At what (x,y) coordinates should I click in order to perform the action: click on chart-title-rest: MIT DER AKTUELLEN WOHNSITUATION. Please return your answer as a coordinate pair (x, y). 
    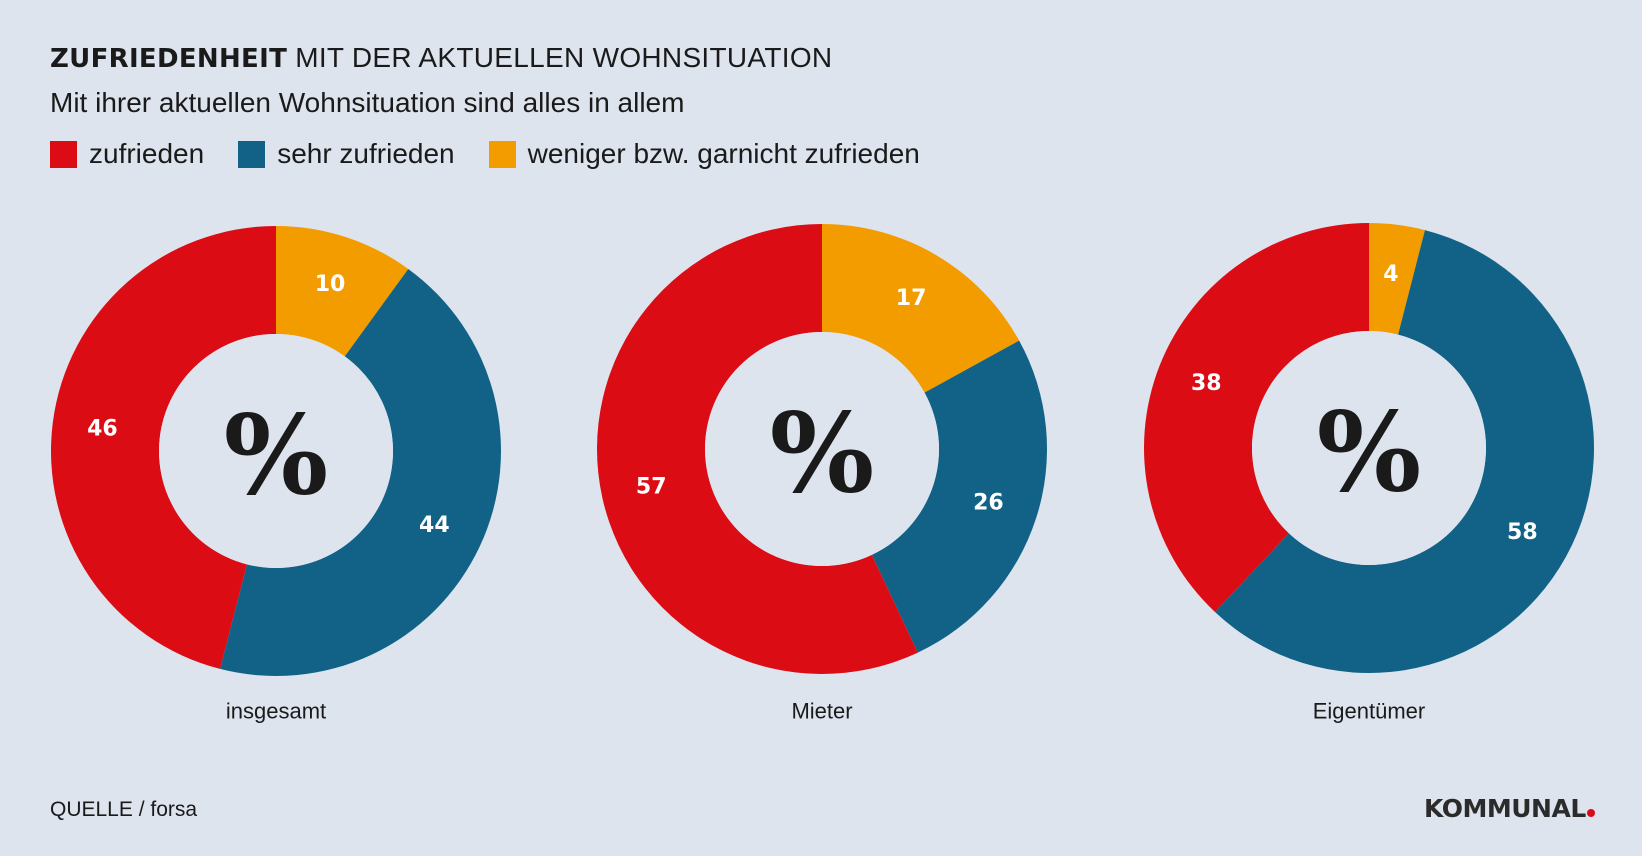
    Looking at the image, I should click on (560, 57).